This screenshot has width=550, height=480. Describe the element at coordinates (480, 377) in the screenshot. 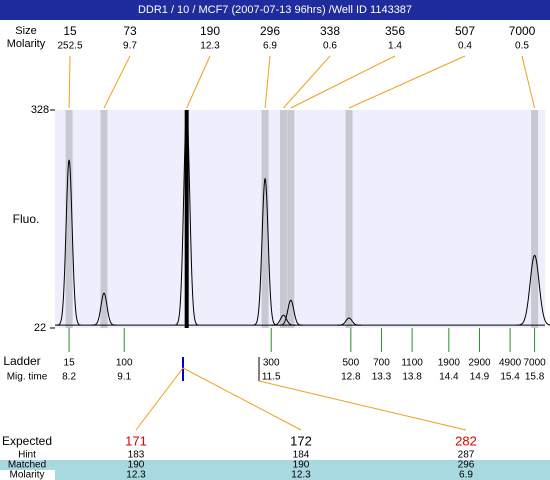

I see `ladder-time: 14.9` at that location.